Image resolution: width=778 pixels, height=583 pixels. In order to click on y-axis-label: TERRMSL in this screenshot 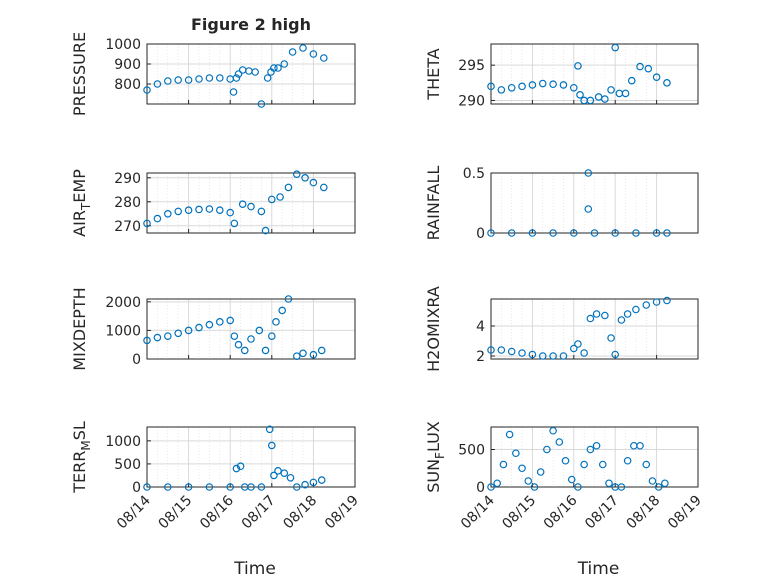, I will do `click(81, 457)`.